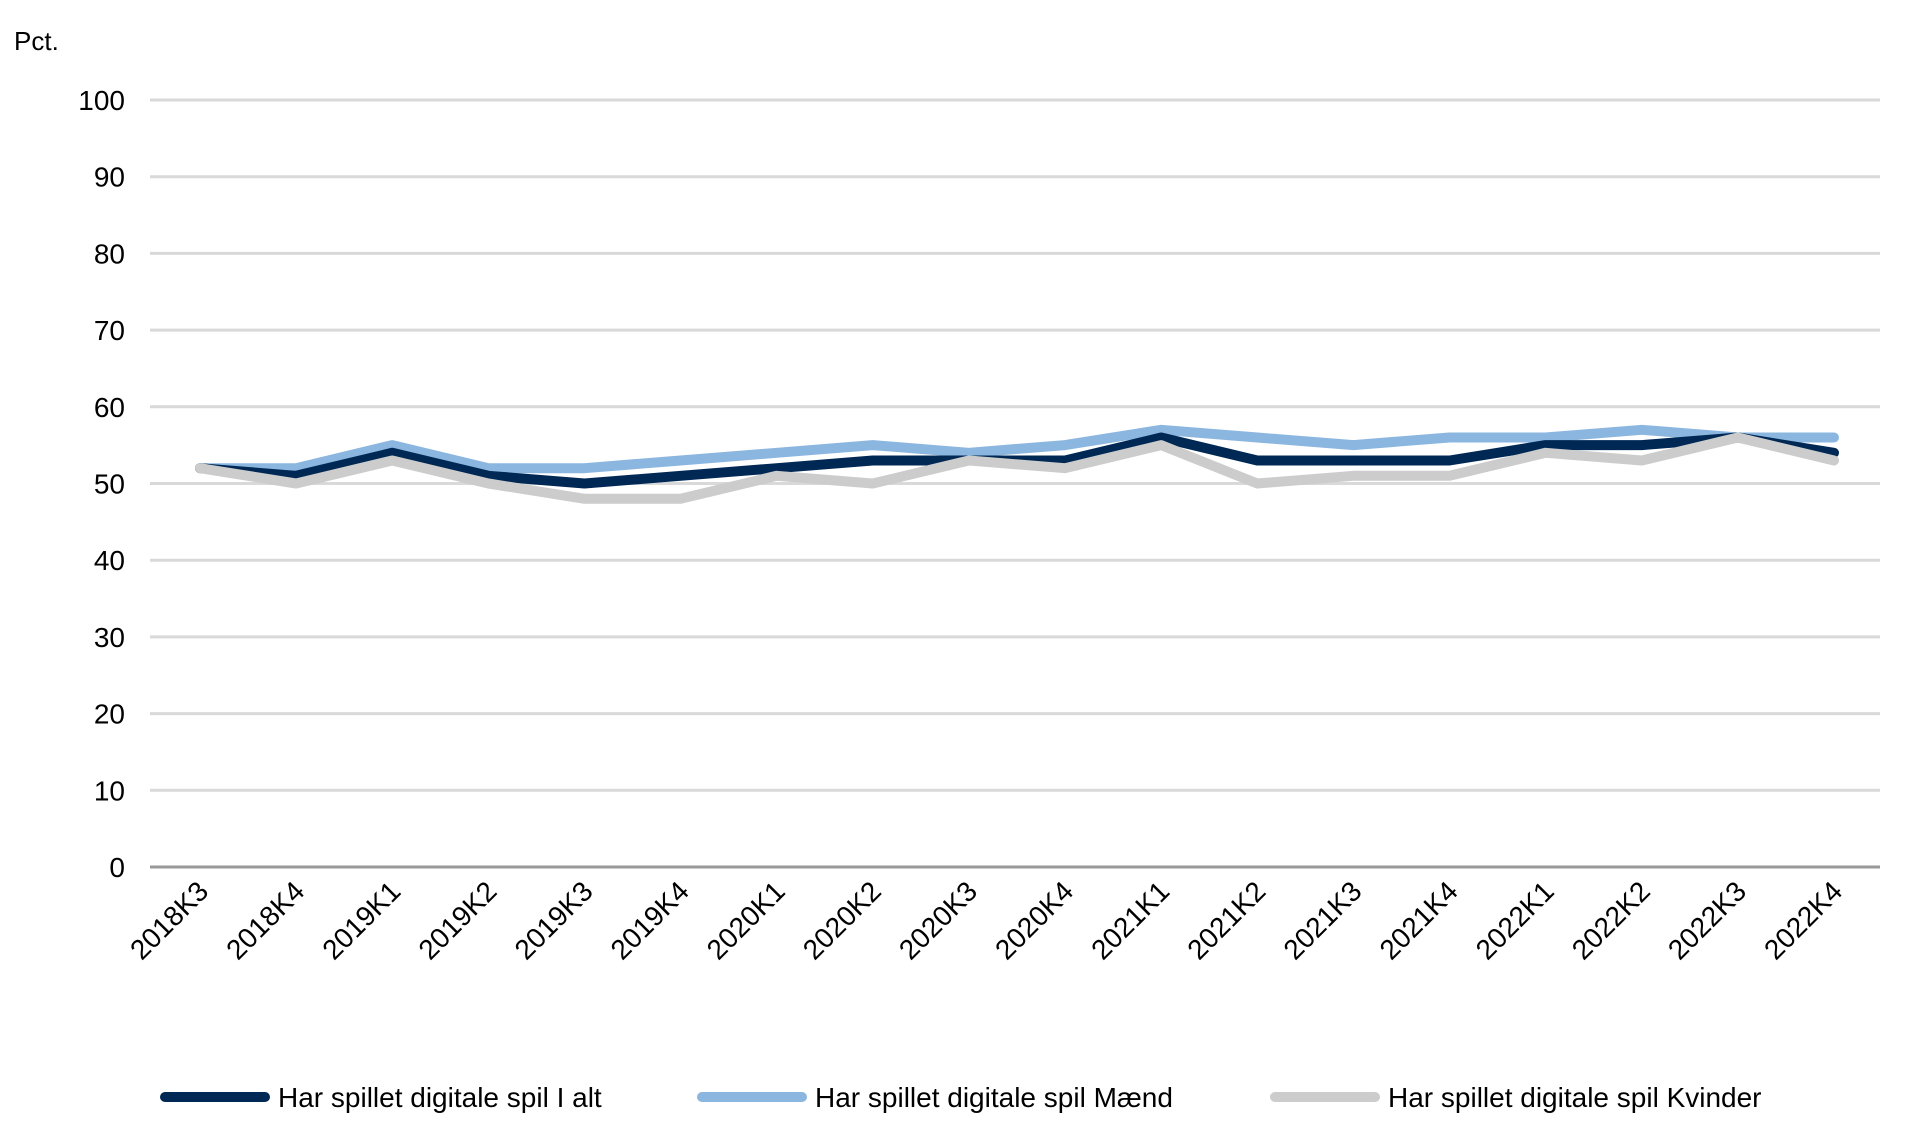  What do you see at coordinates (746, 920) in the screenshot?
I see `x-tick-label: 2020K1` at bounding box center [746, 920].